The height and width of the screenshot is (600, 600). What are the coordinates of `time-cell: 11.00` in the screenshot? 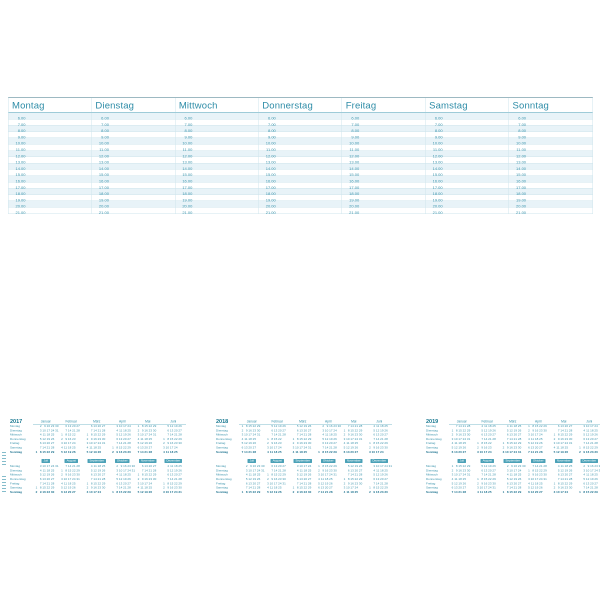 It's located at (384, 148).